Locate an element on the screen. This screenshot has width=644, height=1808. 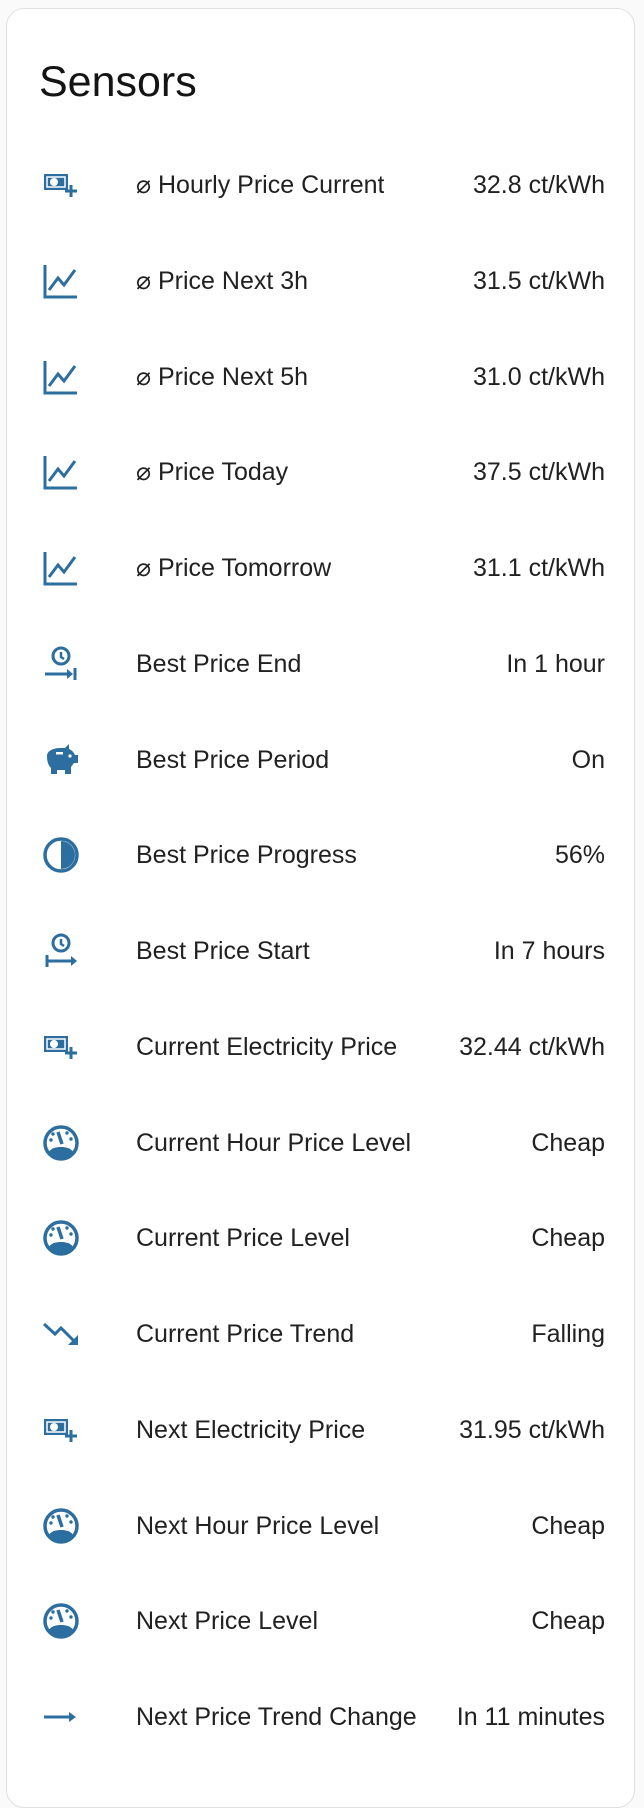
sensor-row: Current Electricity Price 32.44 ct/kWh is located at coordinates (321, 1047).